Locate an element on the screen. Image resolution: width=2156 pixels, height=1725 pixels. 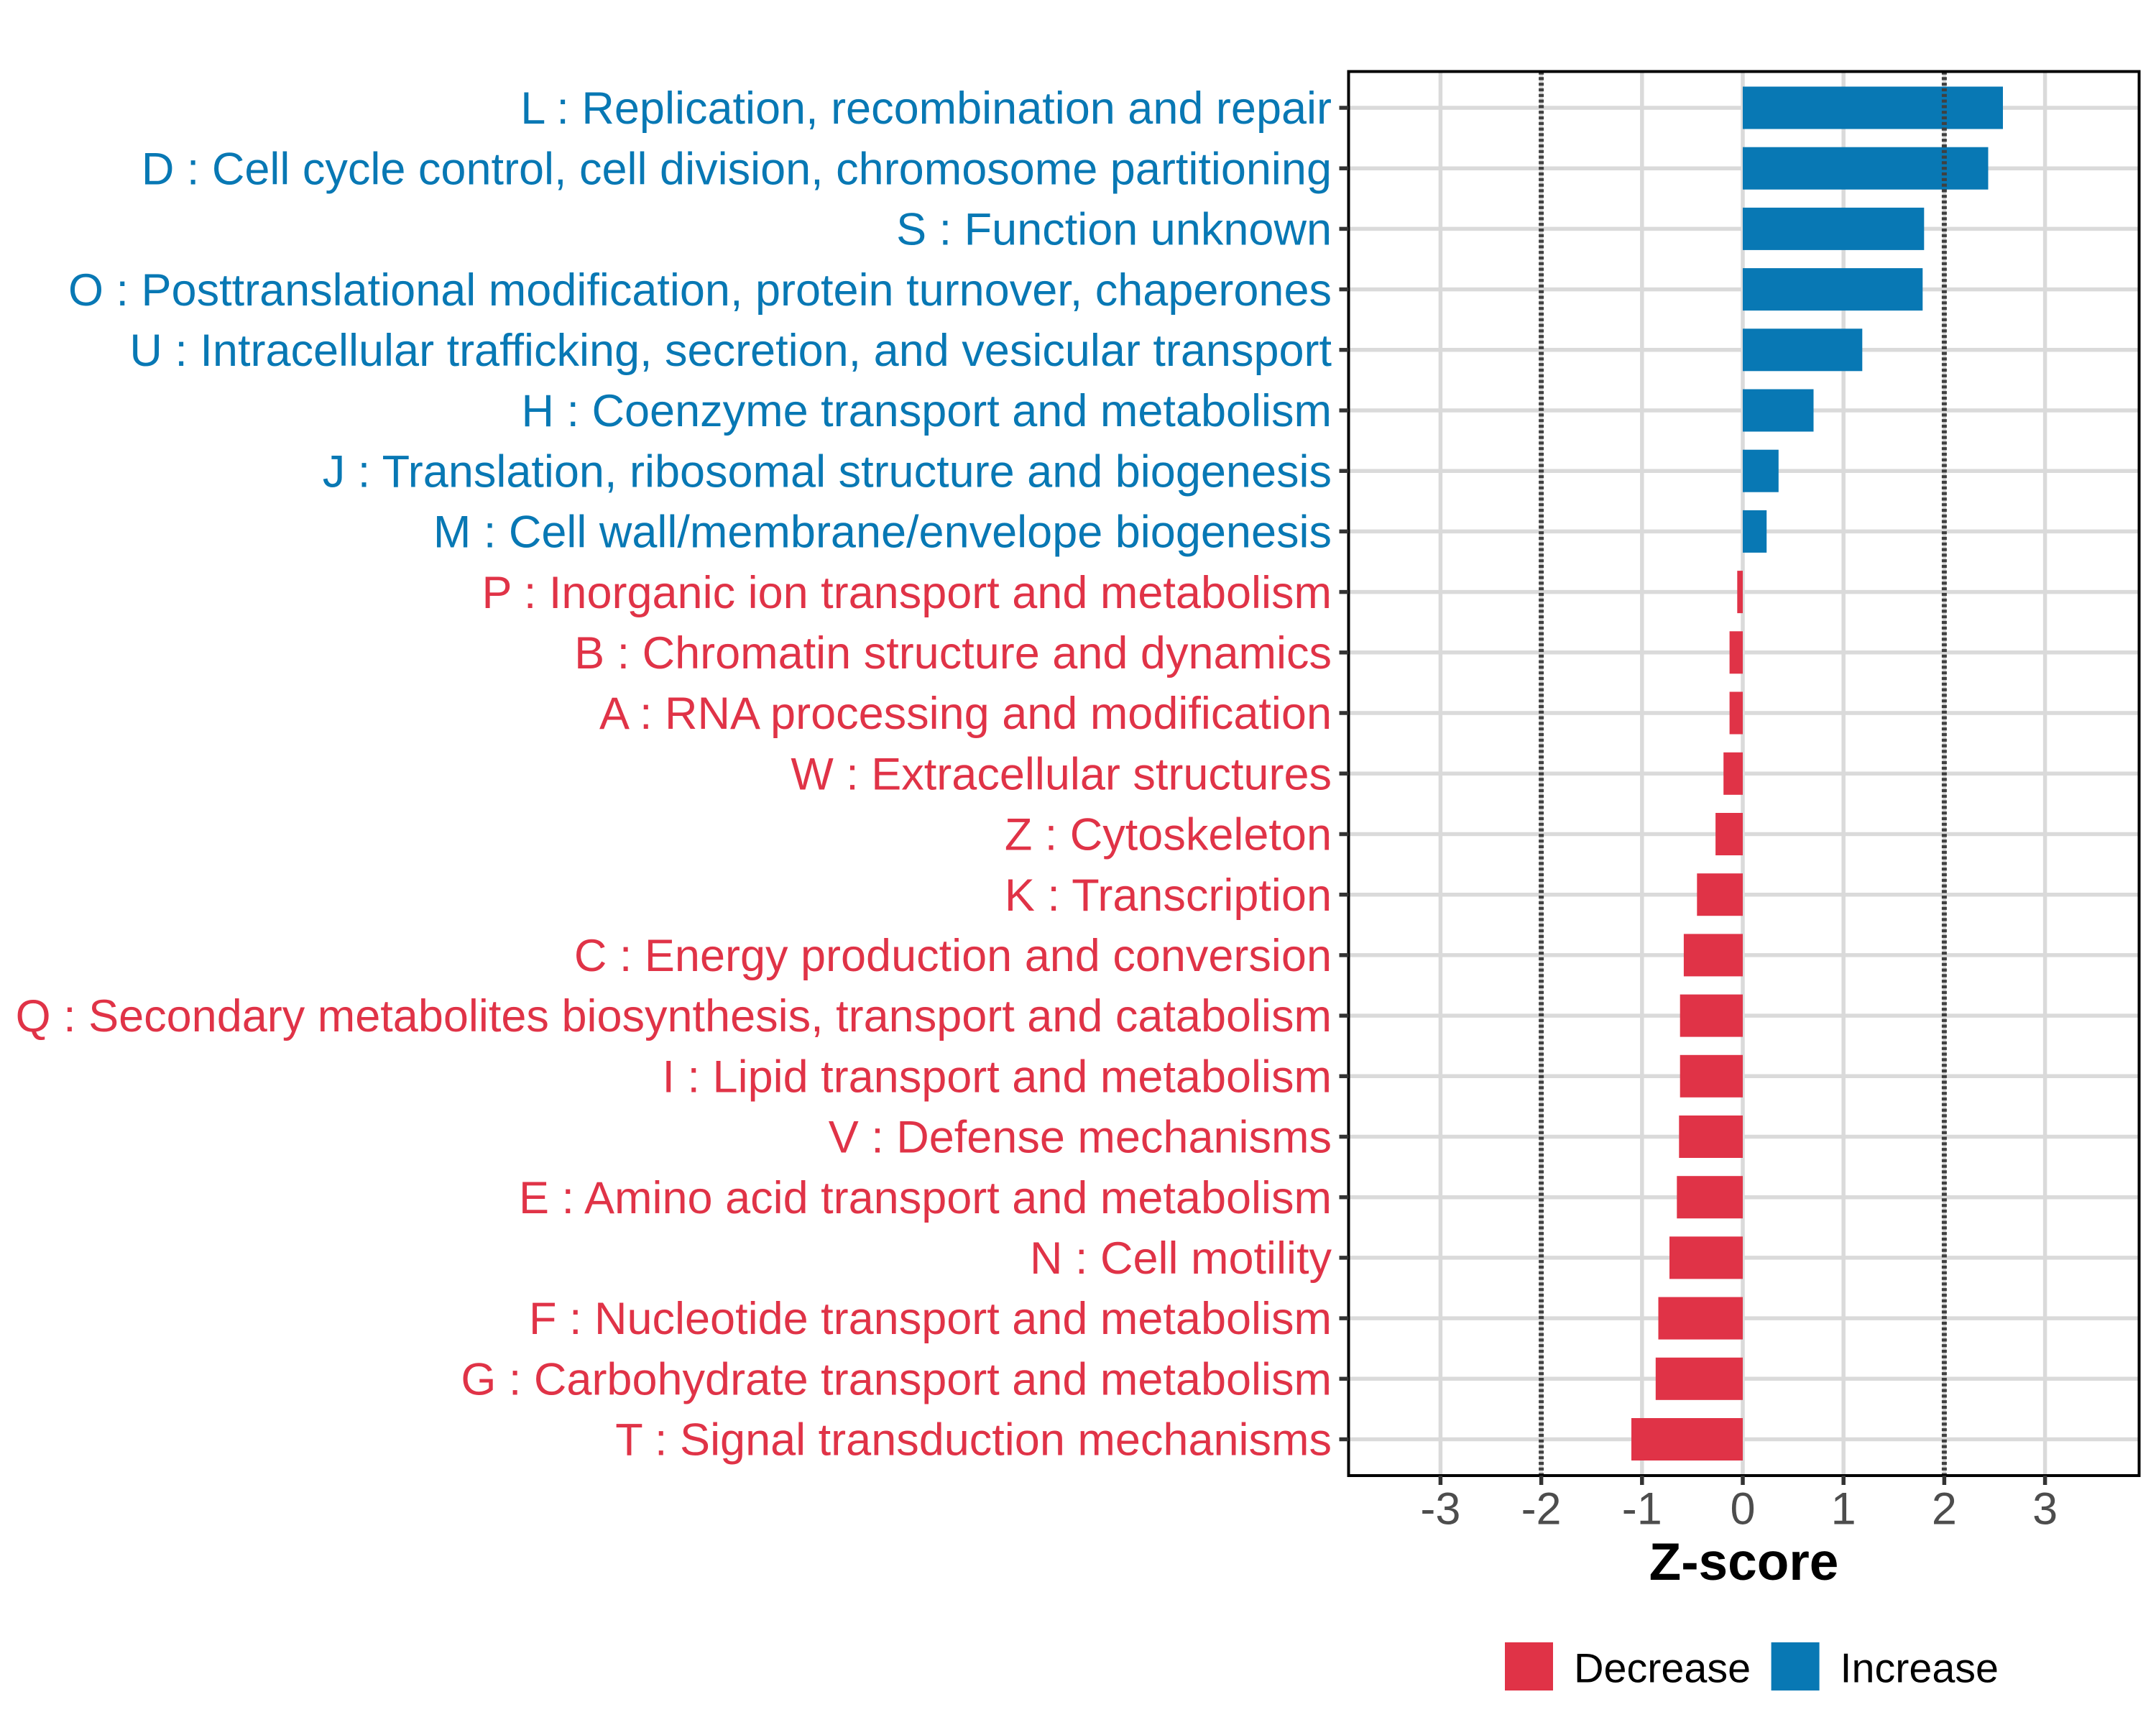
svg-text: 2 is located at coordinates (1945, 1509).